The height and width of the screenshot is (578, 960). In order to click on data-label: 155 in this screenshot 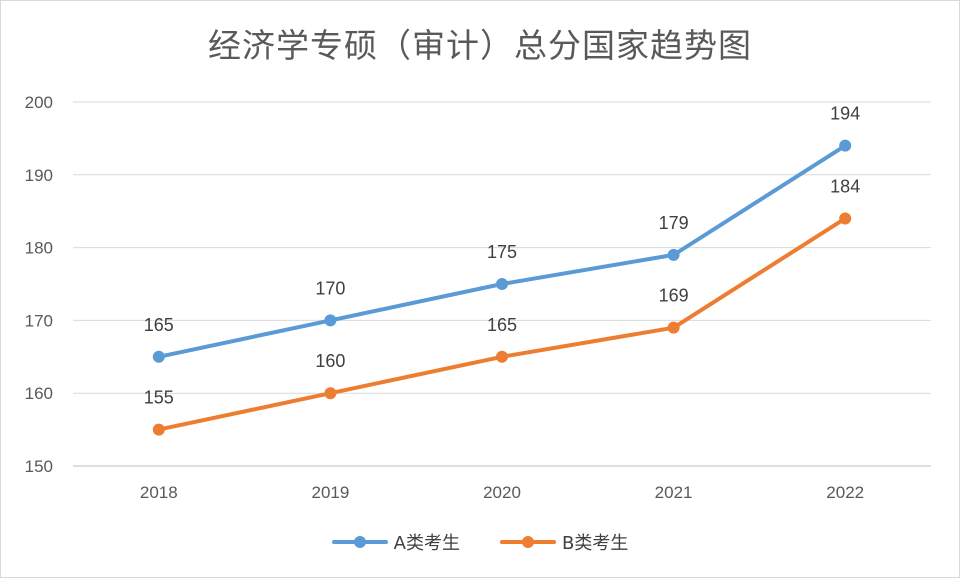, I will do `click(159, 398)`.